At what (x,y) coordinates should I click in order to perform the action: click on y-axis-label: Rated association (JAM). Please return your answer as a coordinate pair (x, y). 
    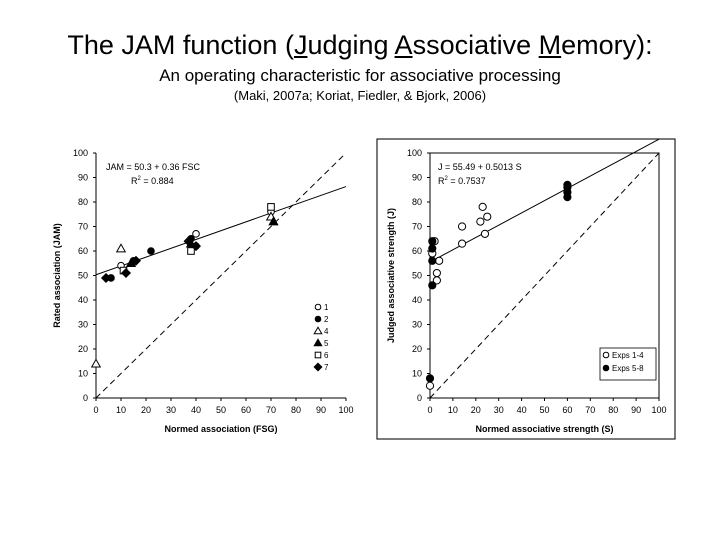
    Looking at the image, I should click on (57, 275).